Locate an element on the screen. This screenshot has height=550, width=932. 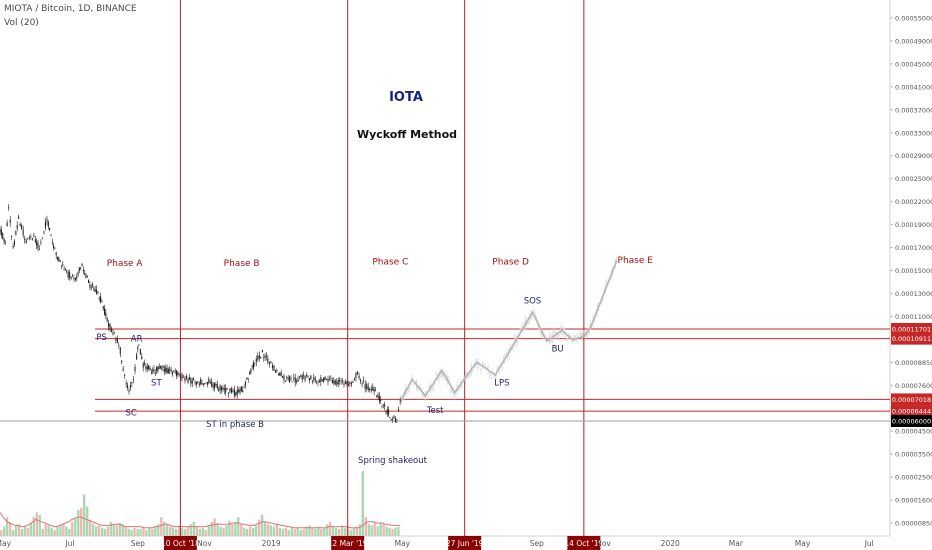
projection-path is located at coordinates (508, 331).